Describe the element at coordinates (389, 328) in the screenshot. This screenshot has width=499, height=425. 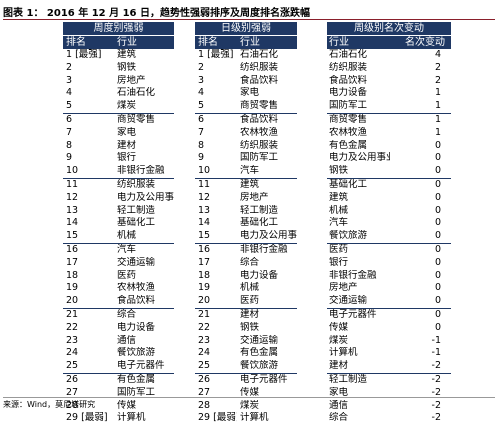
I see `table-row: 传媒 0` at that location.